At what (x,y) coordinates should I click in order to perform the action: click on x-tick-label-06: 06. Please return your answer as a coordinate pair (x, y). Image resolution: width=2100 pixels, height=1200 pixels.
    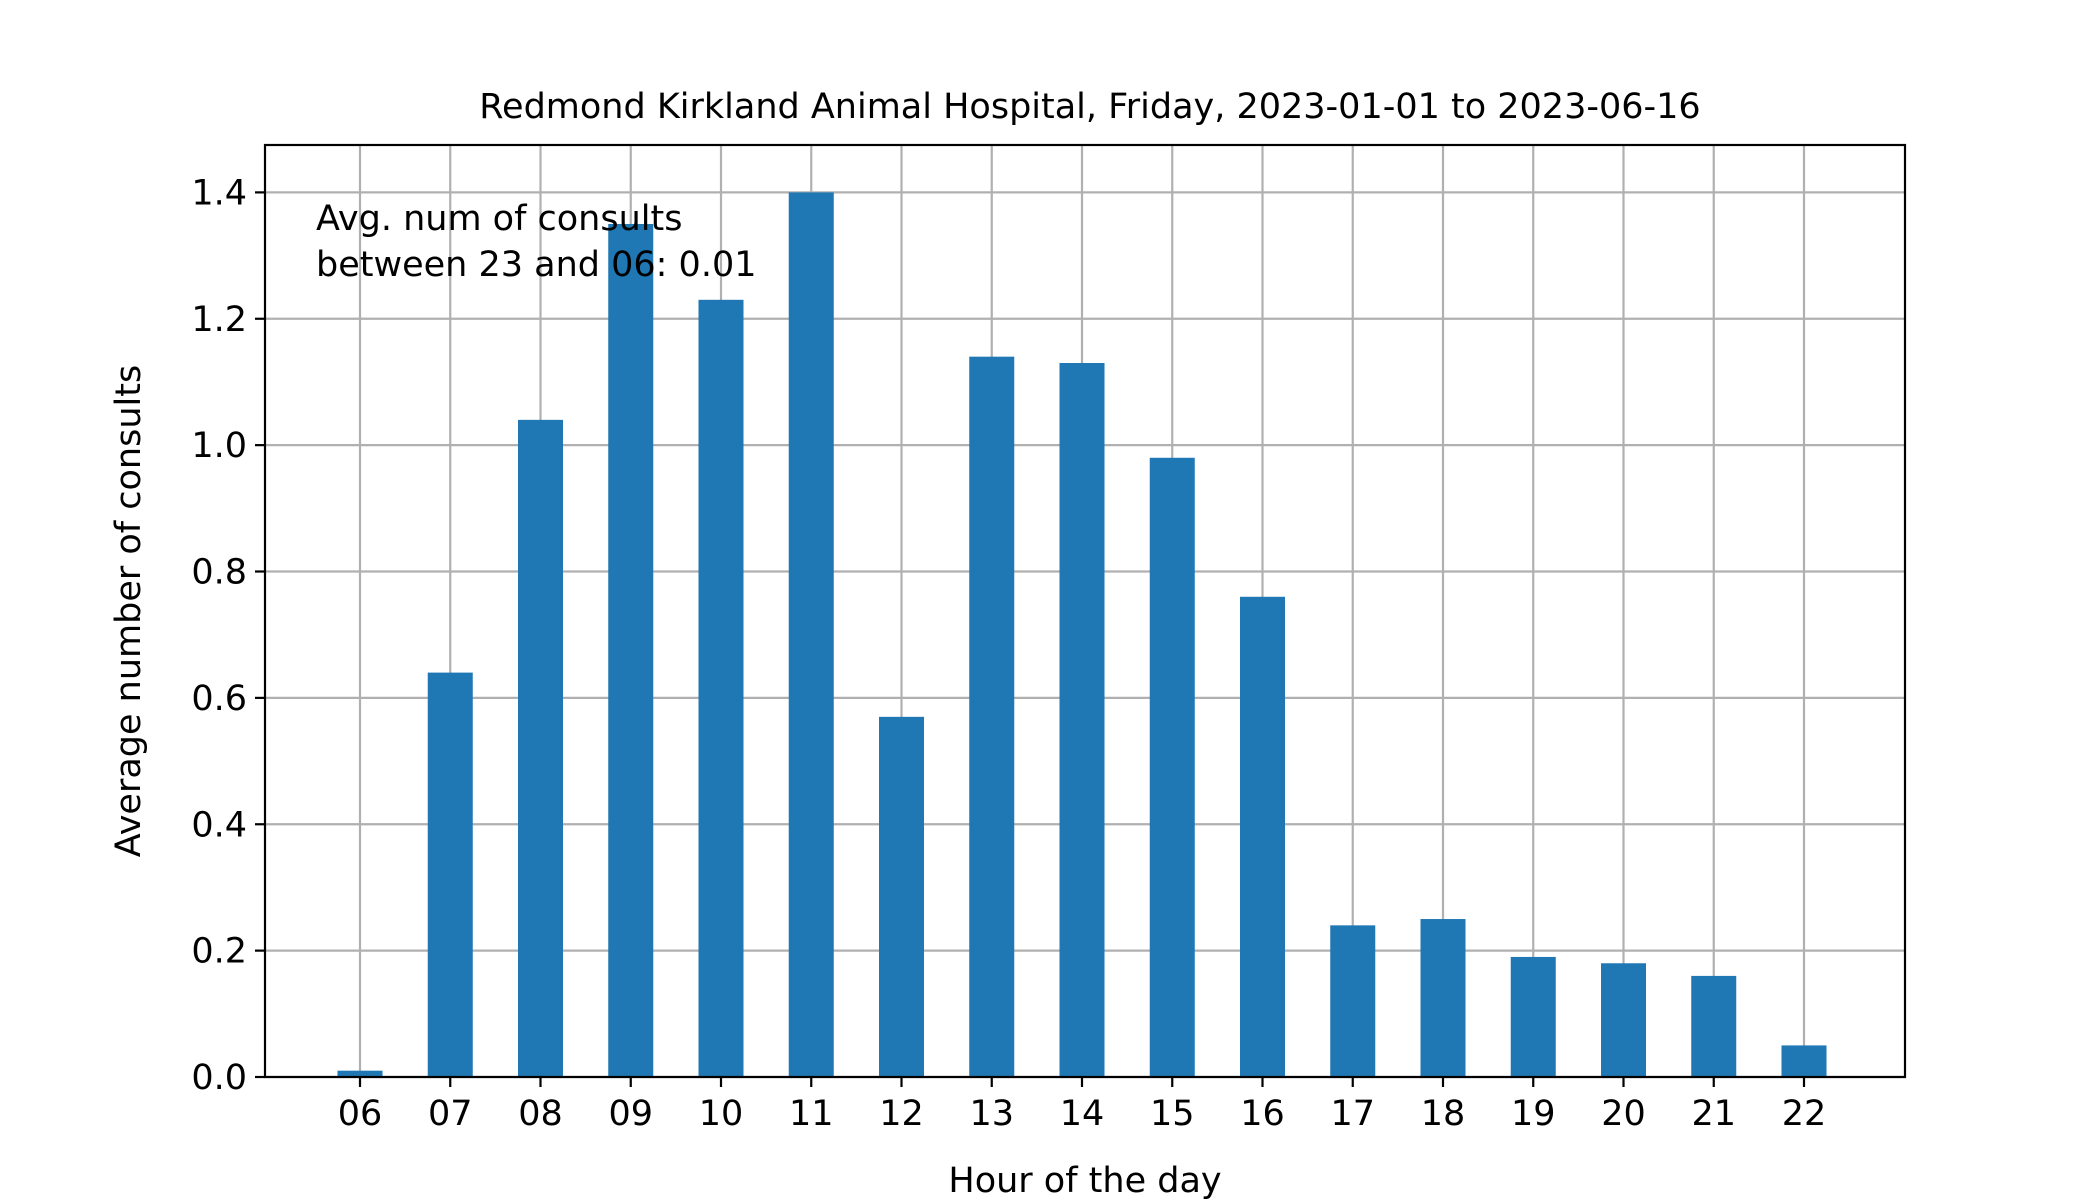
    Looking at the image, I should click on (360, 1114).